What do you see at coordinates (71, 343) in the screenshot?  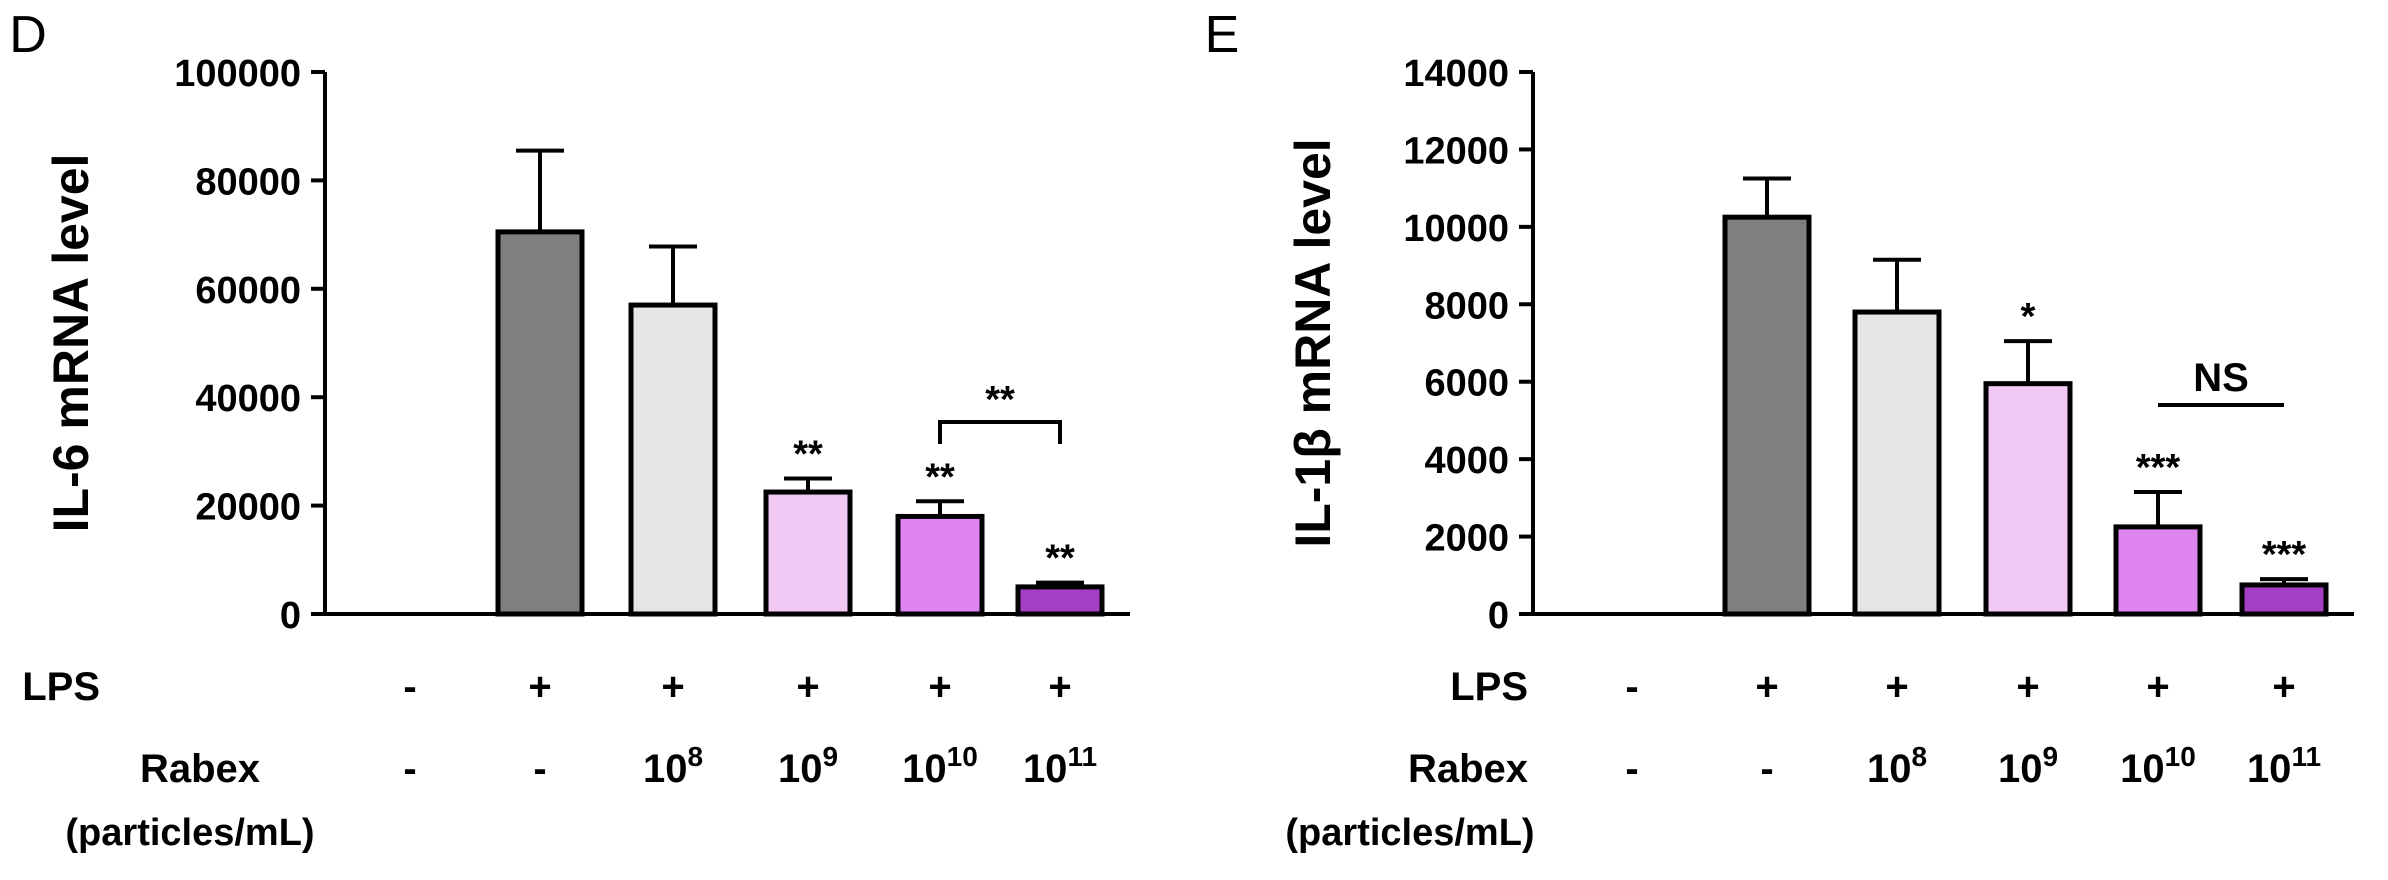 I see `panel-d-y-axis-label: IL-6 mRNA level` at bounding box center [71, 343].